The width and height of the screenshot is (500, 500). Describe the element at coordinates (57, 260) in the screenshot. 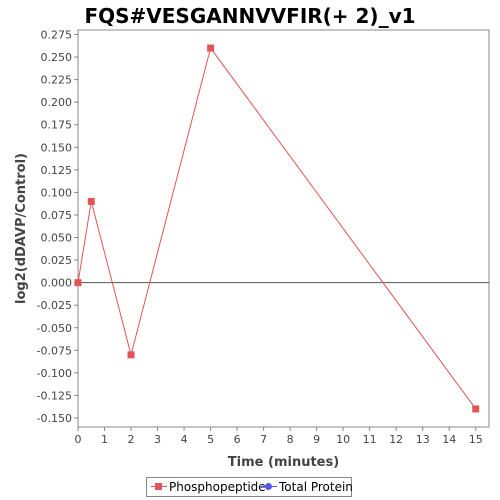

I see `y-tick-label: 0.025` at that location.